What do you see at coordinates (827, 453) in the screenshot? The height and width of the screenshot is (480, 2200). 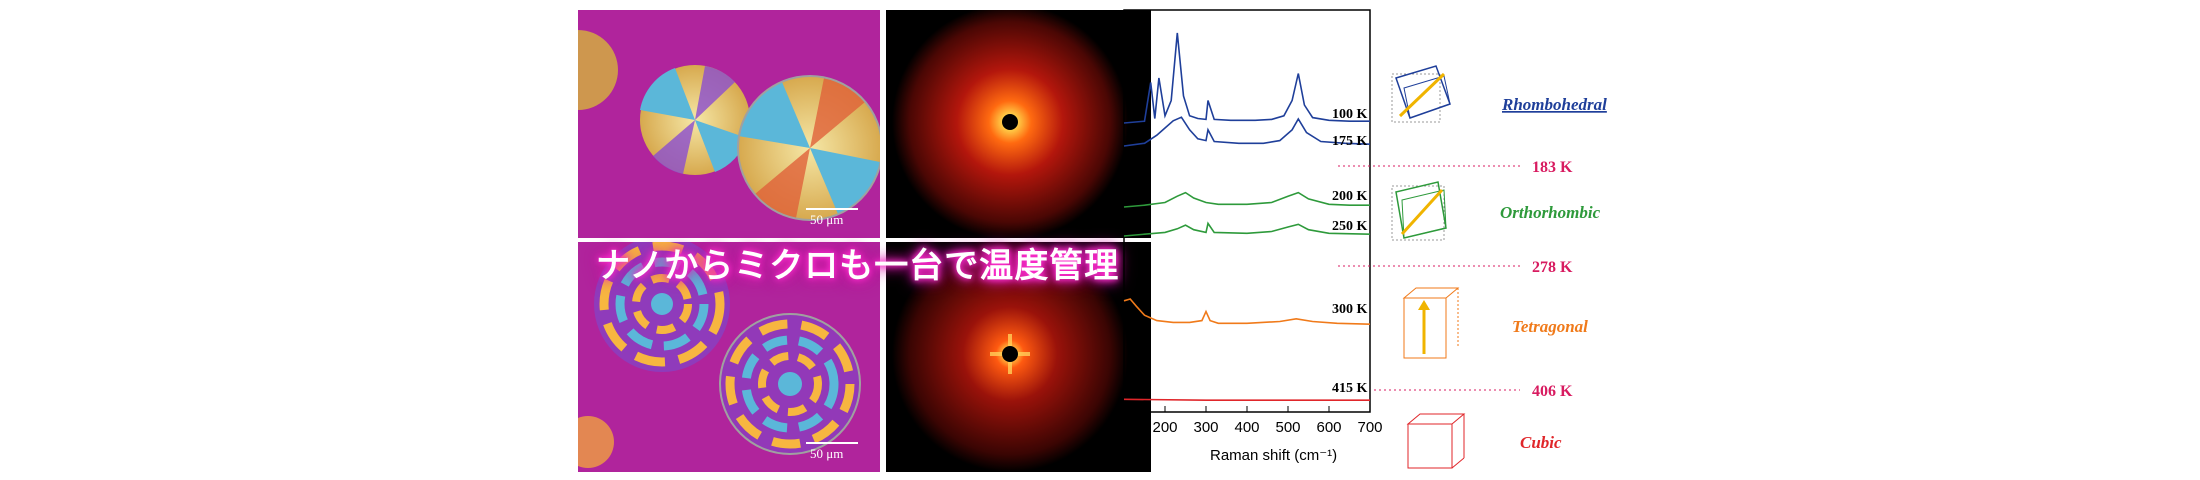 I see `scalebar-label-bottom: 50 μm` at bounding box center [827, 453].